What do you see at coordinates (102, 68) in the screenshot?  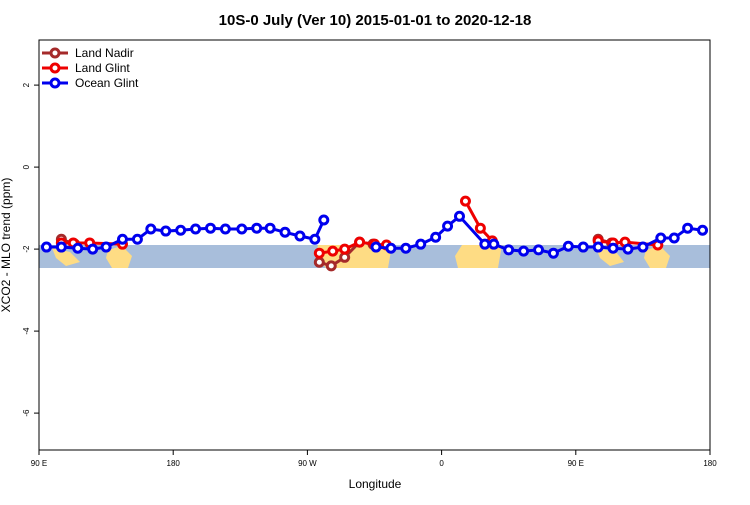 I see `legend-label: Land Glint` at bounding box center [102, 68].